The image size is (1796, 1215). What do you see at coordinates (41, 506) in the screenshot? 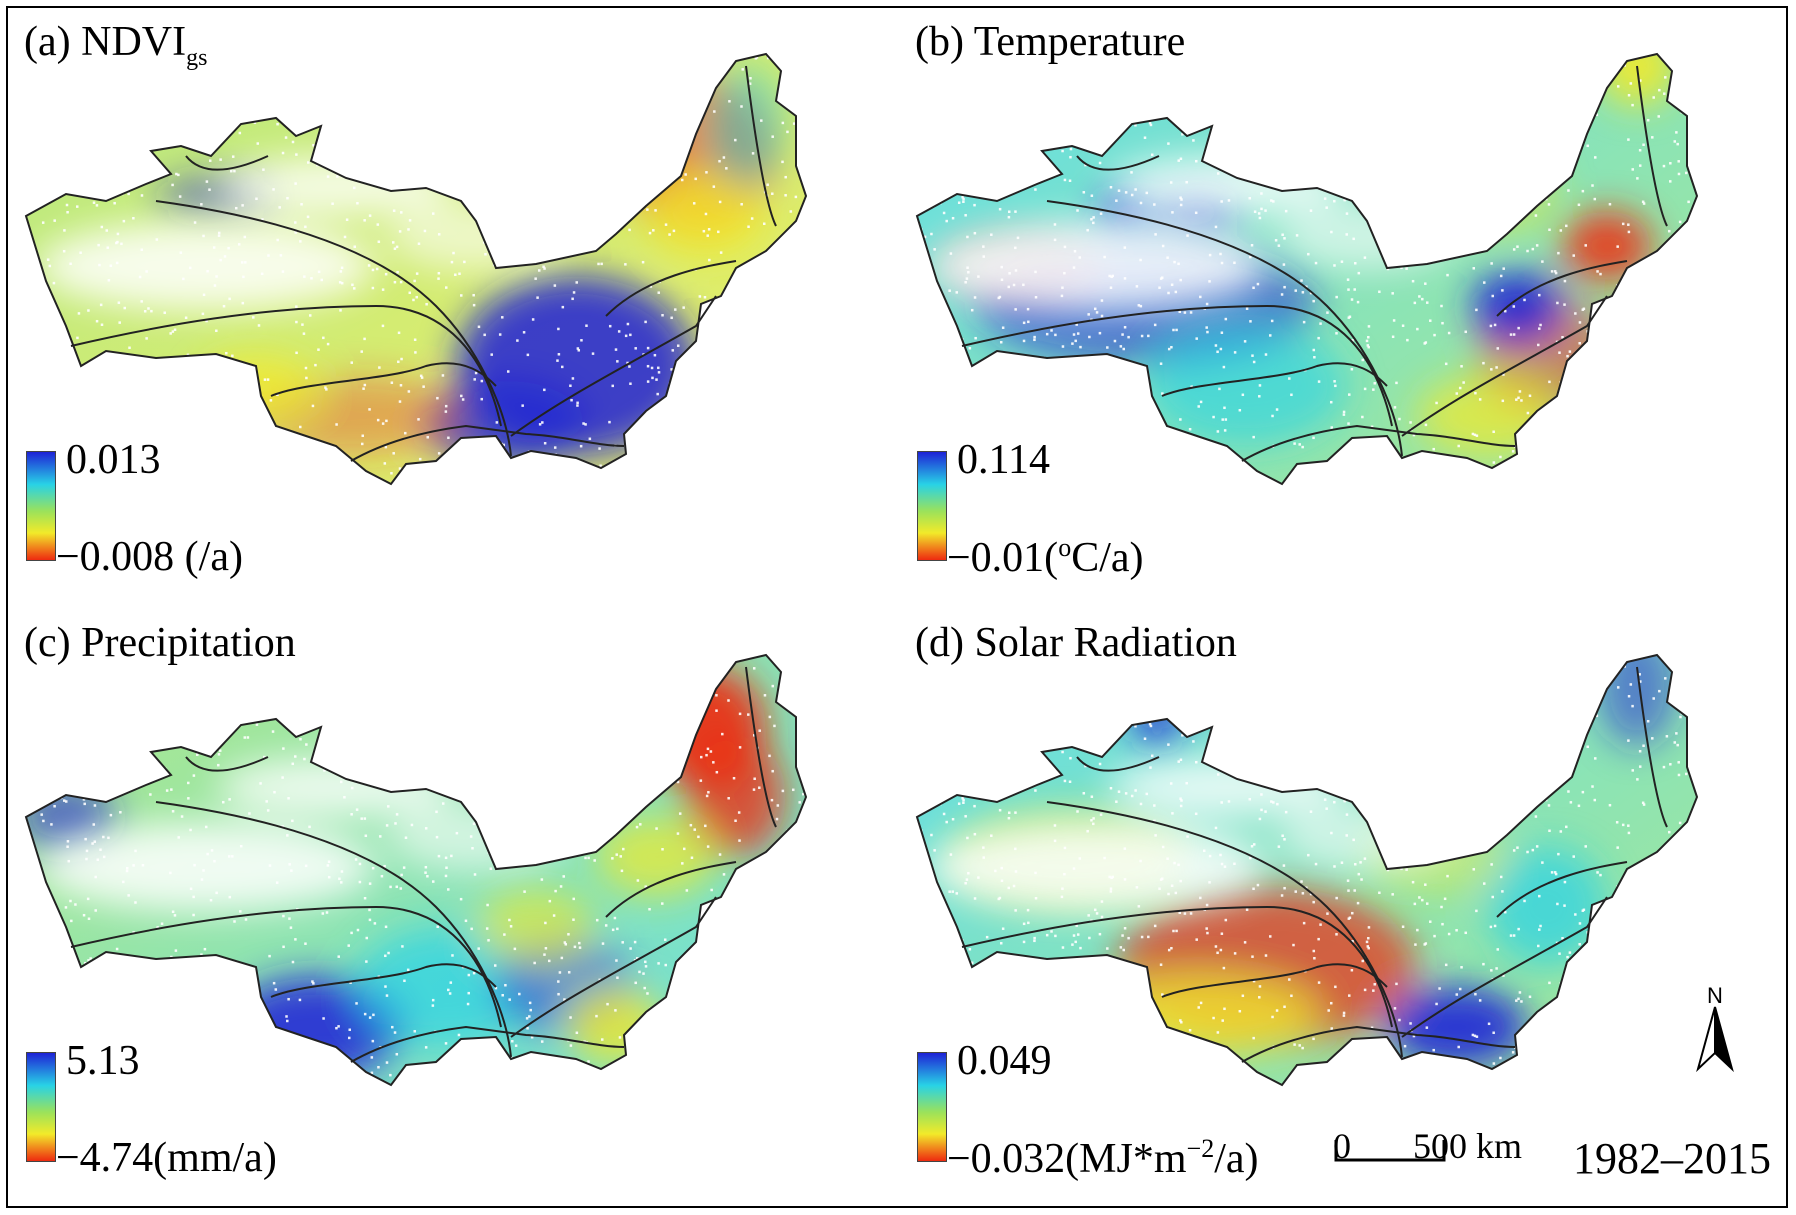
I see `color-legend-ndvi` at bounding box center [41, 506].